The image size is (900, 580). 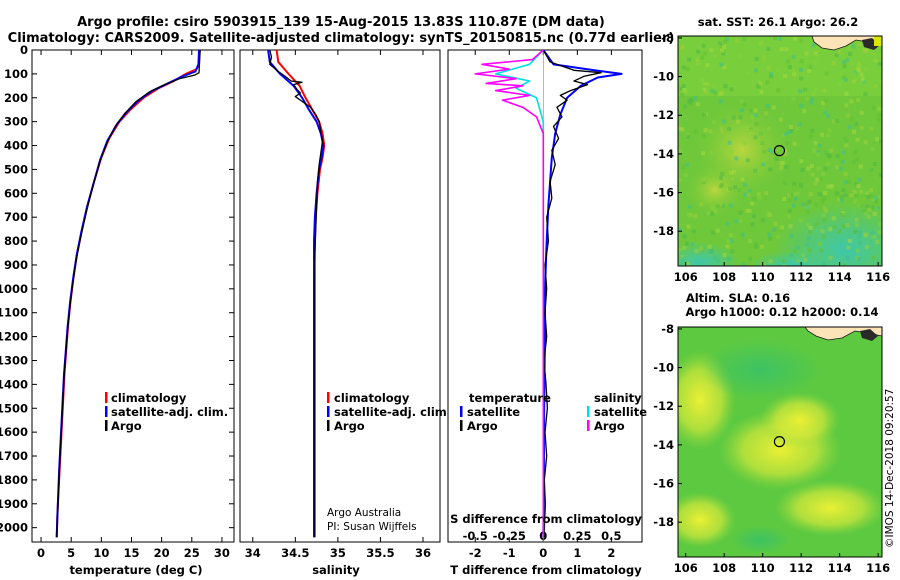 I want to click on legend-t-argo-label: Argo, so click(x=482, y=426).